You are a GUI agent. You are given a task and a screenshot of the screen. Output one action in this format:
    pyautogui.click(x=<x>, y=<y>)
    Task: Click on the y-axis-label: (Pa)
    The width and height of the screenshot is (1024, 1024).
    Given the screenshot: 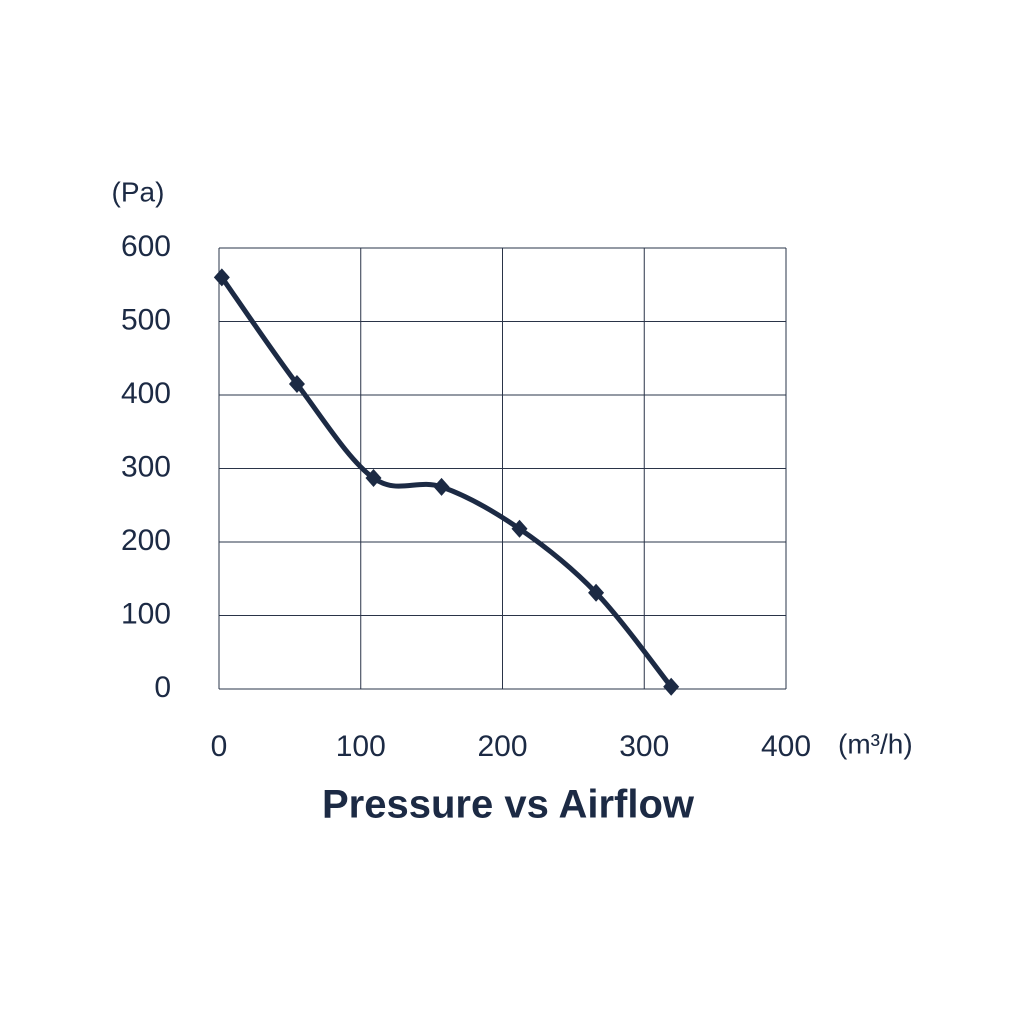 What is the action you would take?
    pyautogui.click(x=138, y=191)
    